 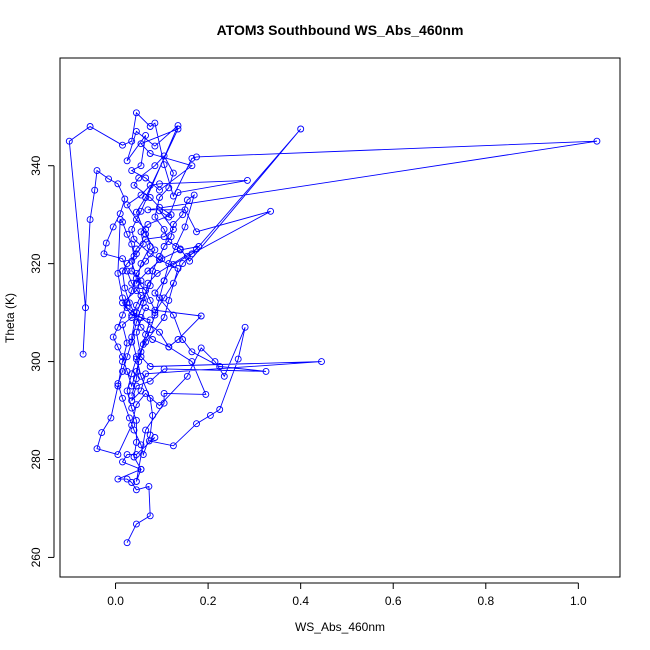 I want to click on x-tick-label: 0.8, so click(x=485, y=601).